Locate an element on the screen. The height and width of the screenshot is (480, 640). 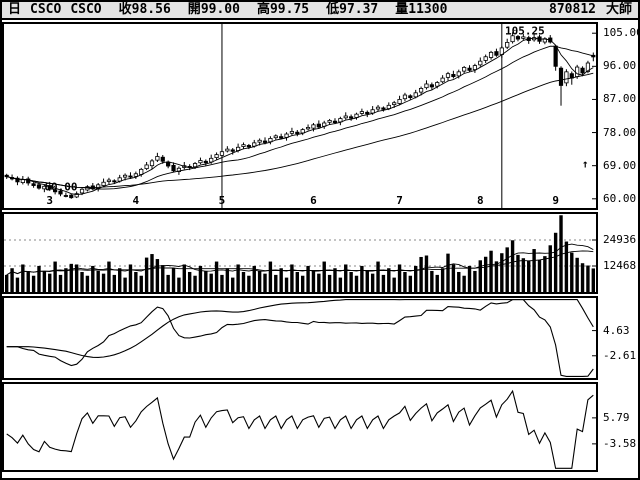
volume-gridlines is located at coordinates (300, 253).